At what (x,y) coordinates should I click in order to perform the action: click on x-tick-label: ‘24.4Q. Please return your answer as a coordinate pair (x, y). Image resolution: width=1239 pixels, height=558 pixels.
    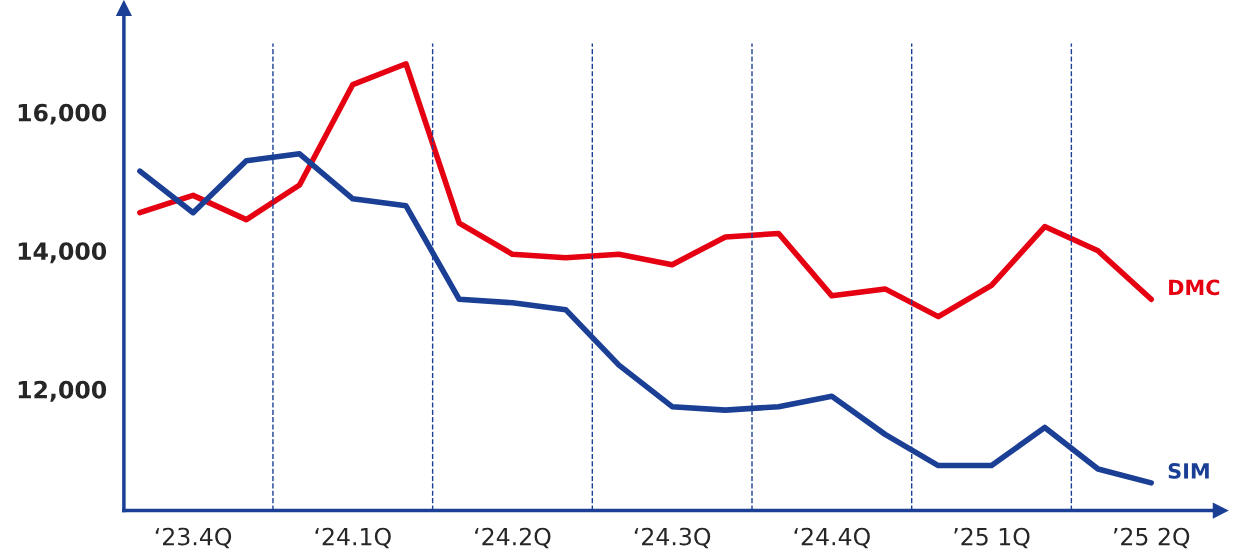
    Looking at the image, I should click on (832, 538).